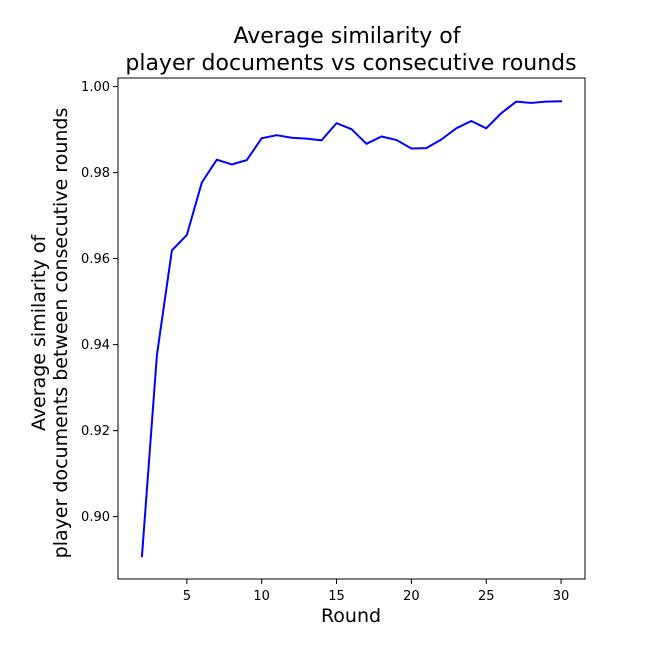 This screenshot has width=650, height=650. Describe the element at coordinates (350, 63) in the screenshot. I see `chart-title-line-2: player documents vs consecutive rounds` at that location.